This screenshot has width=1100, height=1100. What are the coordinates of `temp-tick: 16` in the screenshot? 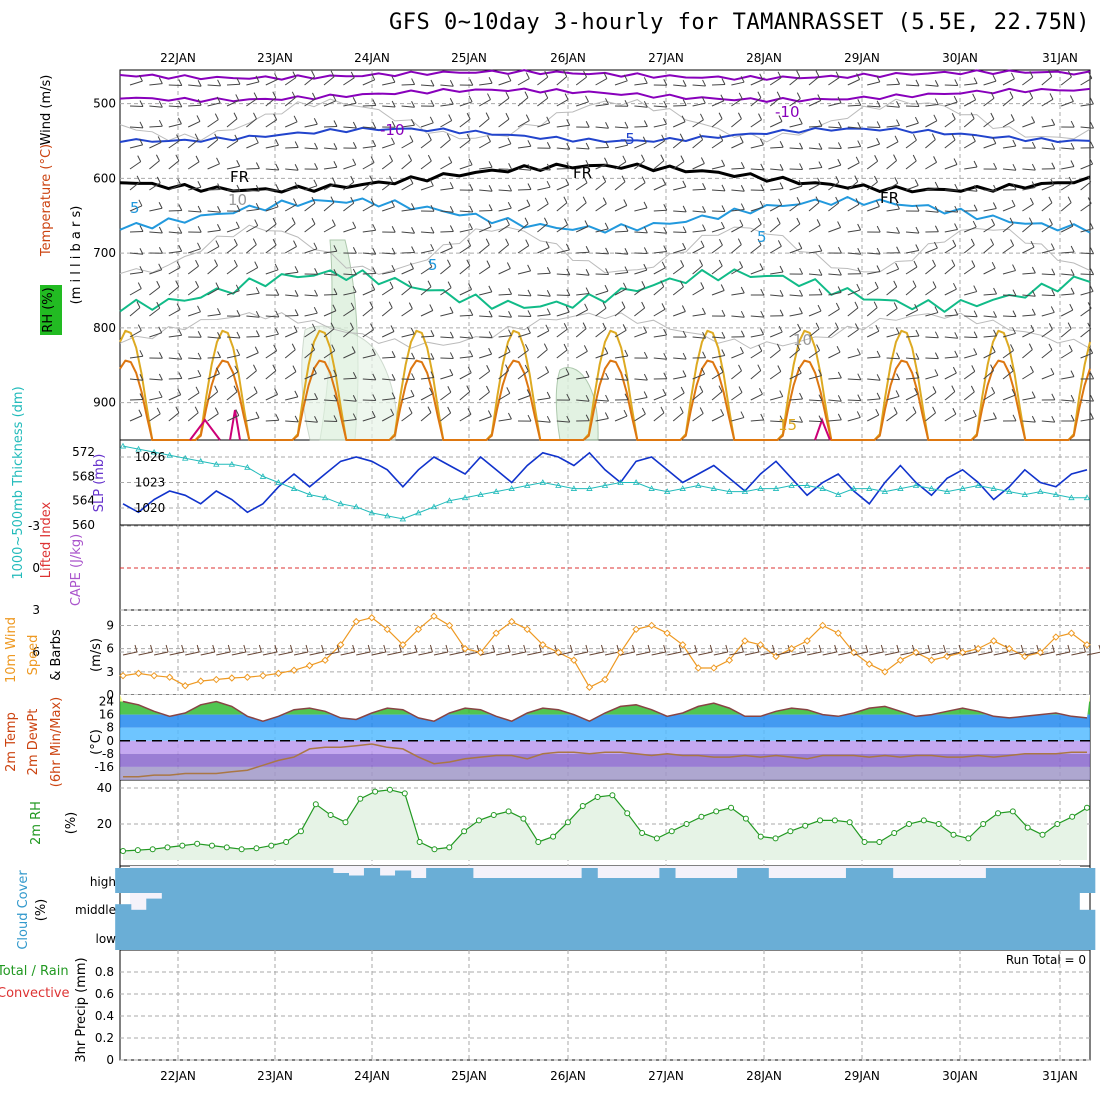 It's located at (106, 715).